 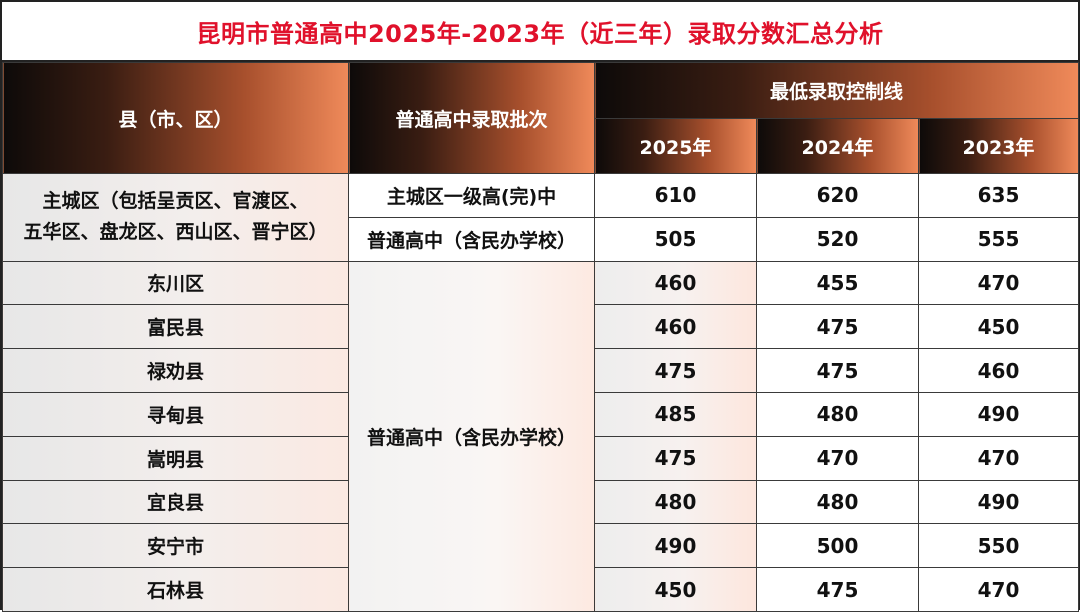 What do you see at coordinates (540, 327) in the screenshot?
I see `table-row: 富民县 460 475 450` at bounding box center [540, 327].